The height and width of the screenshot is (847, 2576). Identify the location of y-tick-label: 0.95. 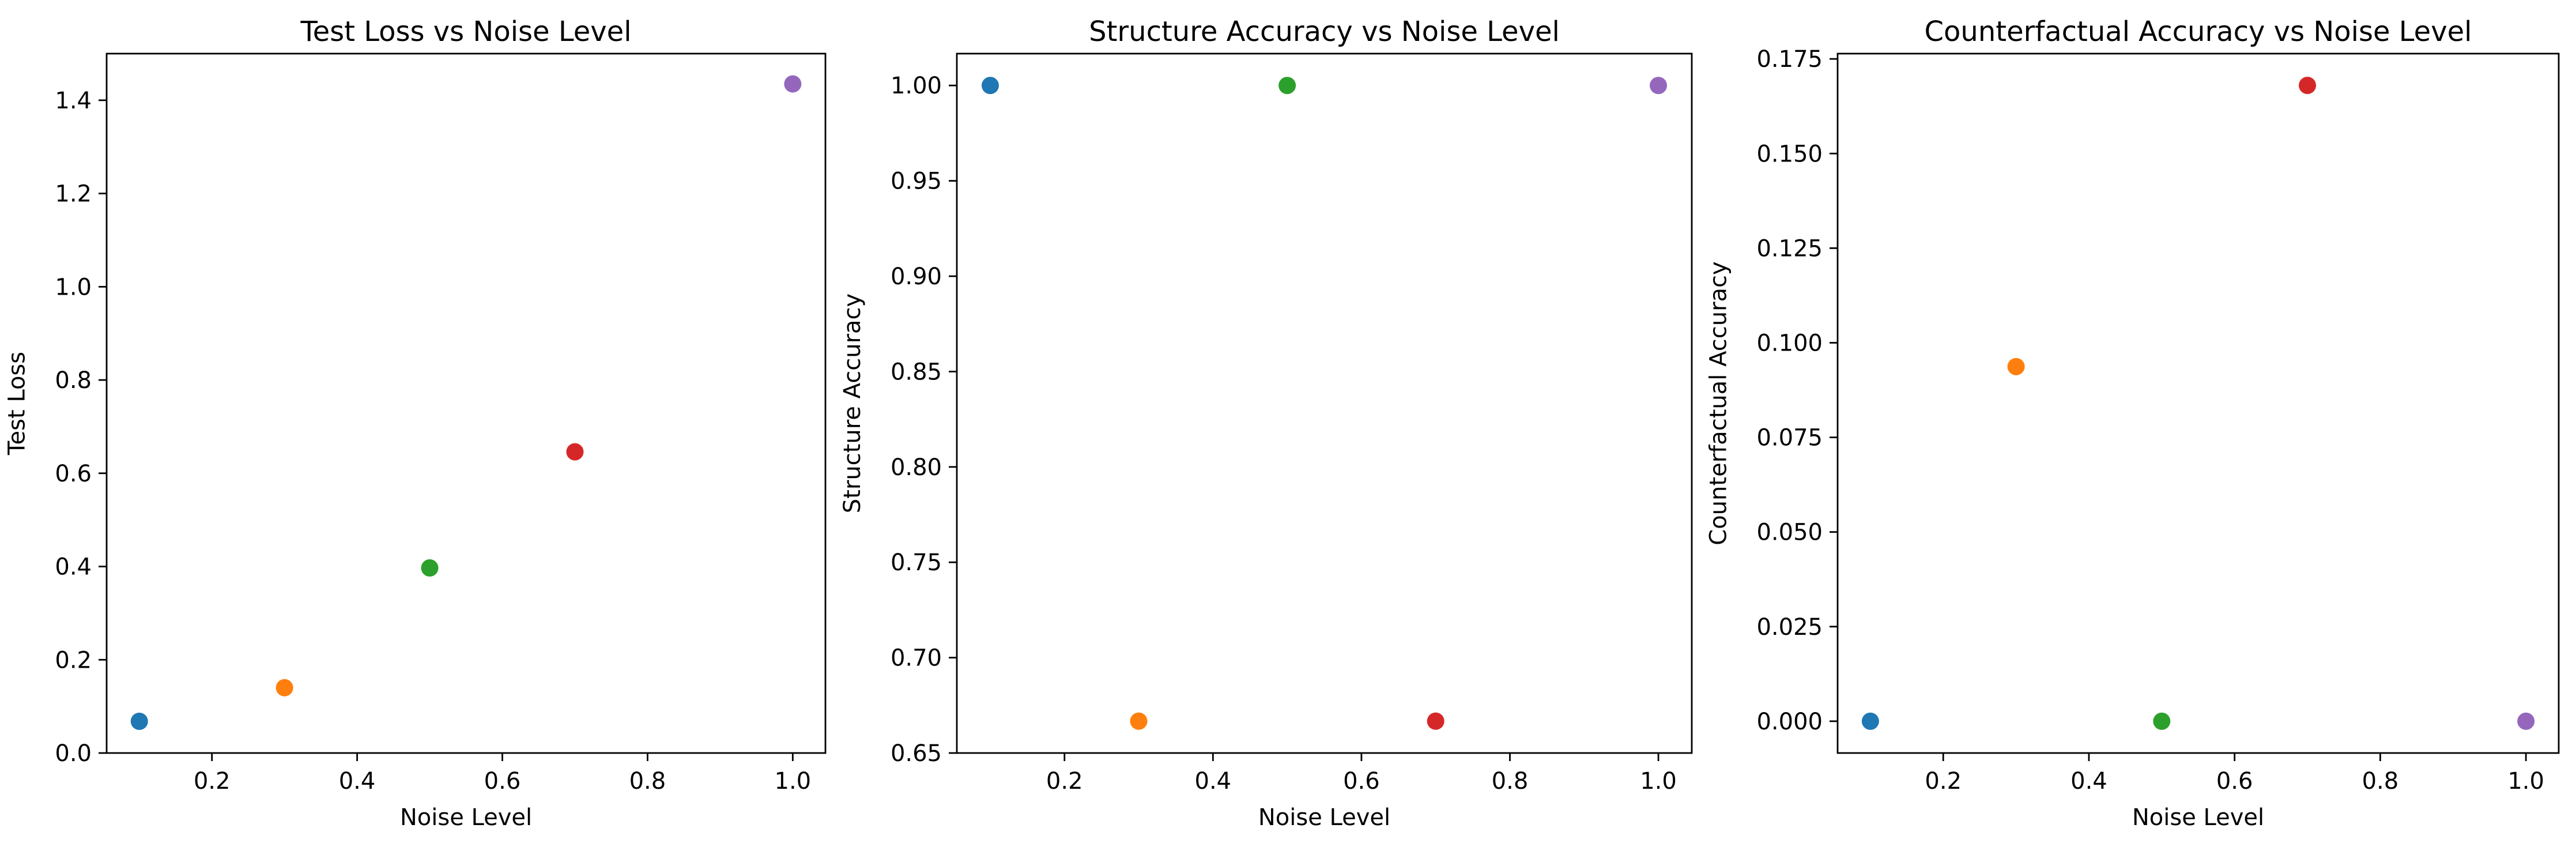
(916, 181).